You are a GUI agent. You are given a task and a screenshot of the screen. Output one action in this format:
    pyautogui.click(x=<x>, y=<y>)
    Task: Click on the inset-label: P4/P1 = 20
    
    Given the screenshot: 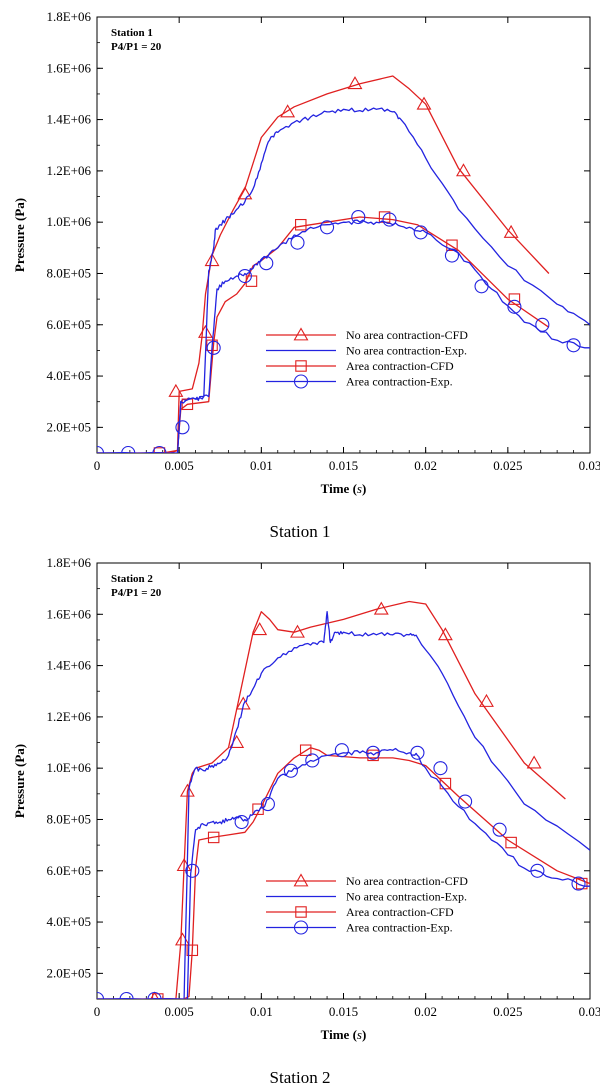 What is the action you would take?
    pyautogui.click(x=136, y=47)
    